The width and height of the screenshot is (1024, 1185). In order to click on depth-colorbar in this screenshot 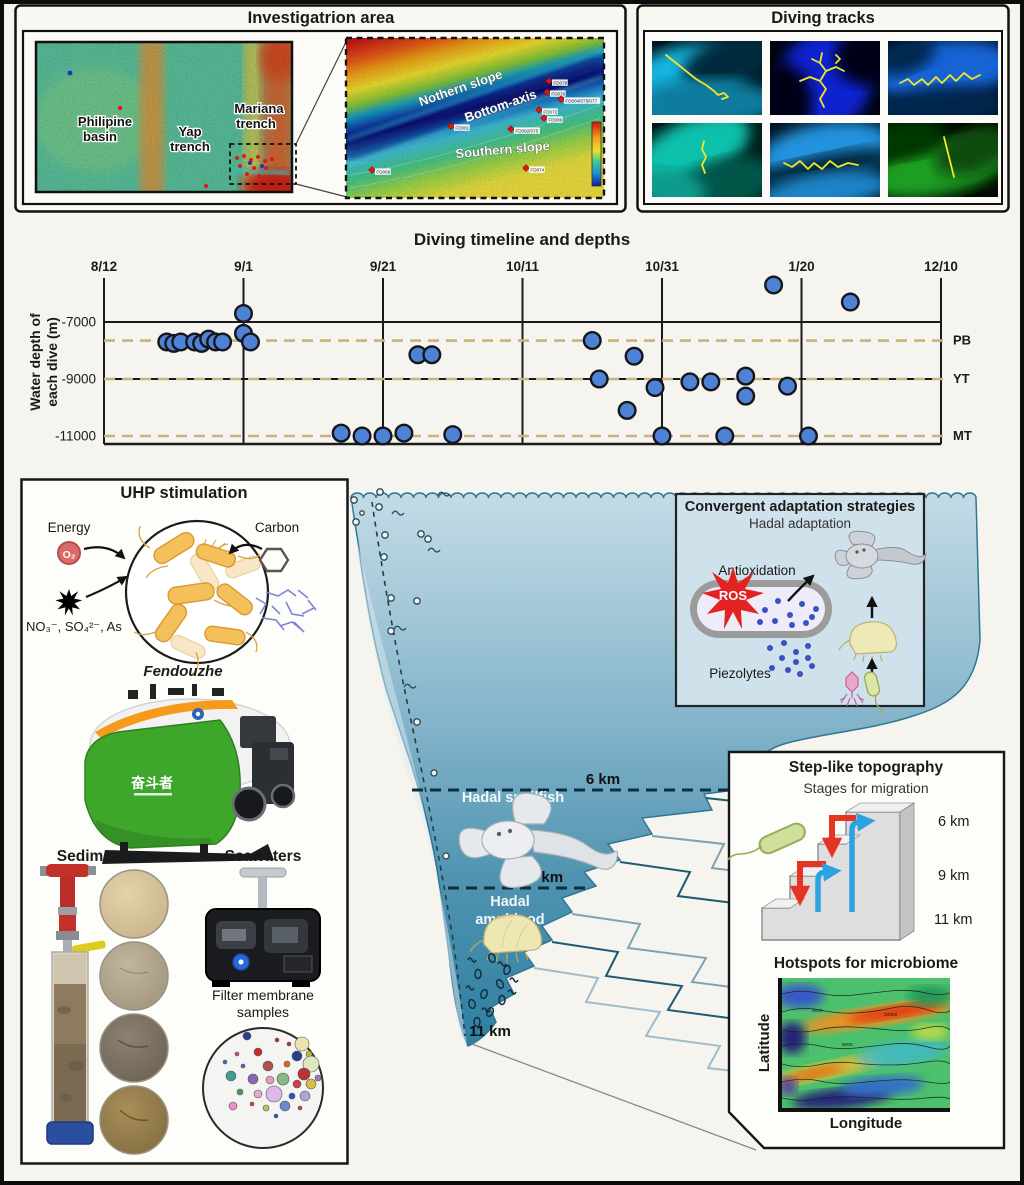, I will do `click(596, 154)`.